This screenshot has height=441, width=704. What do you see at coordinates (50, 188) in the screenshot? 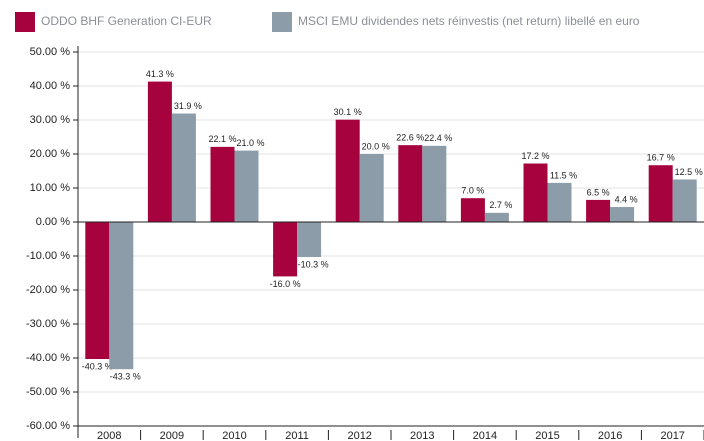
I see `y-tick-label: 10.00 %` at bounding box center [50, 188].